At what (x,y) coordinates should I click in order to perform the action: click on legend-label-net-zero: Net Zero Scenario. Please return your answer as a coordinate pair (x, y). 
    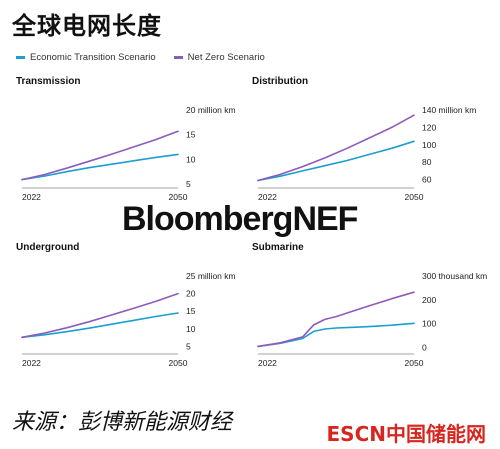
    Looking at the image, I should click on (226, 57).